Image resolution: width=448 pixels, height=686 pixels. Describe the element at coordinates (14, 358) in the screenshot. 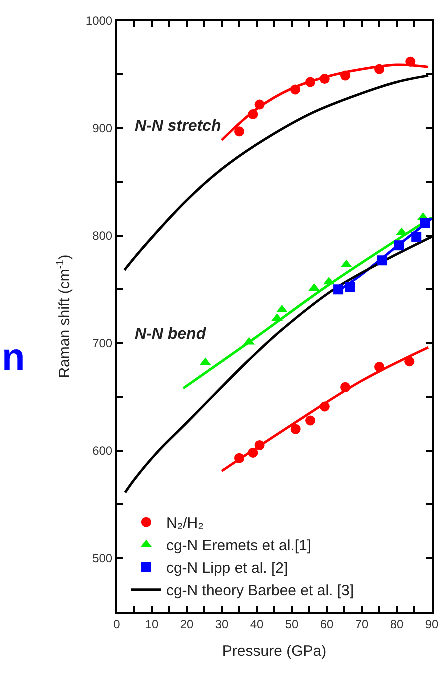

I see `text: n` at that location.